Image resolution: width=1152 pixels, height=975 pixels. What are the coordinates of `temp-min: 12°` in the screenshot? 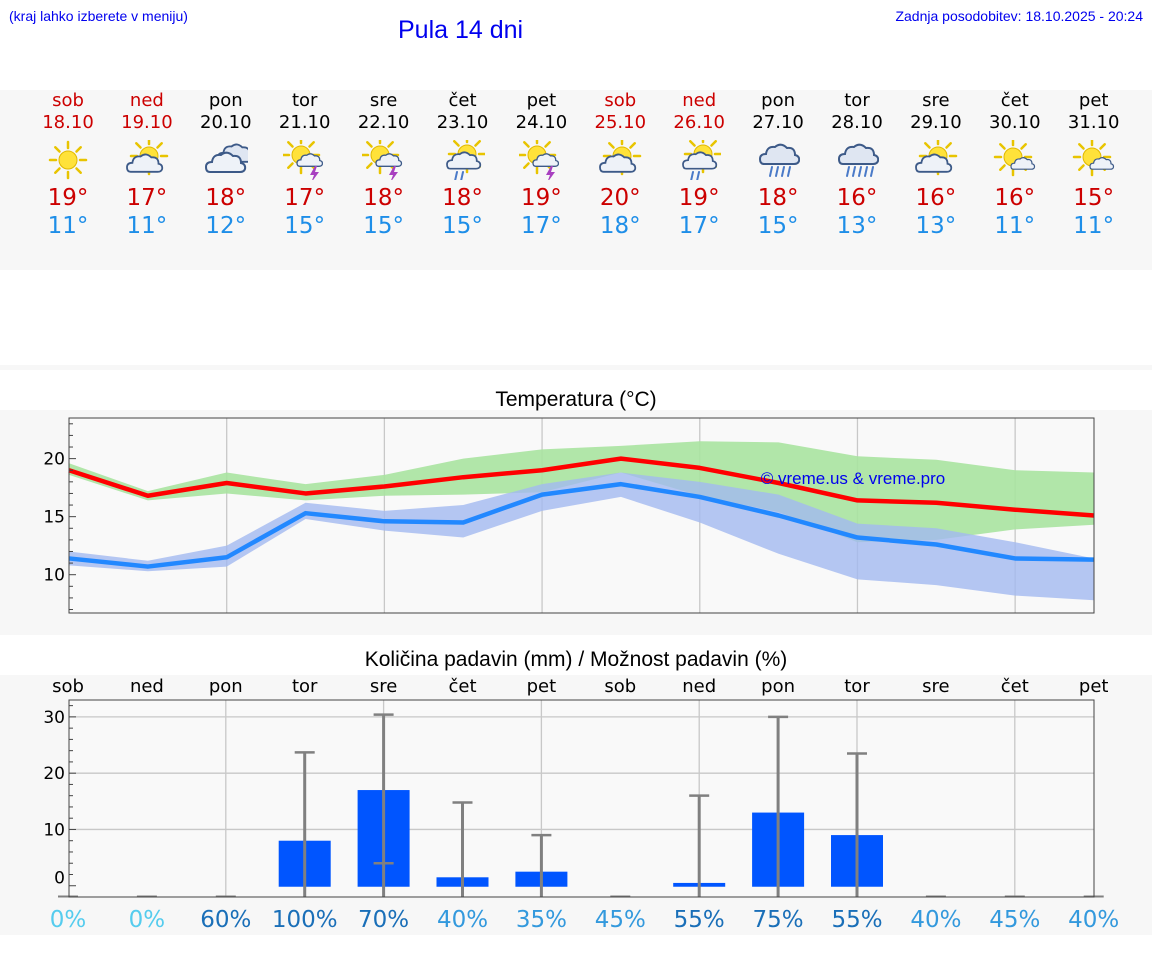 It's located at (226, 226).